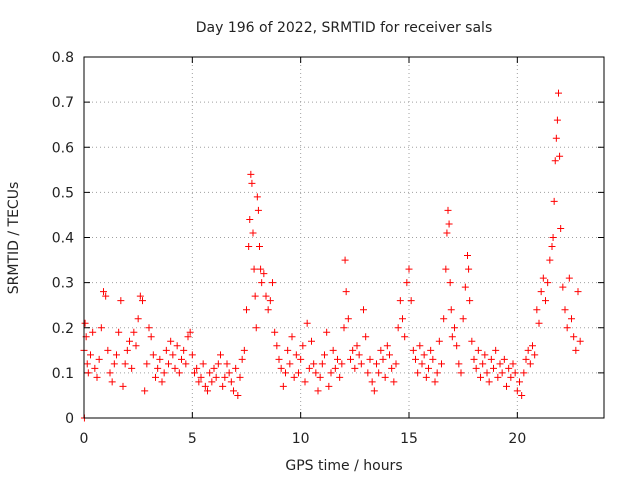 This screenshot has width=640, height=480. I want to click on y-tick-label: 0.3, so click(63, 284).